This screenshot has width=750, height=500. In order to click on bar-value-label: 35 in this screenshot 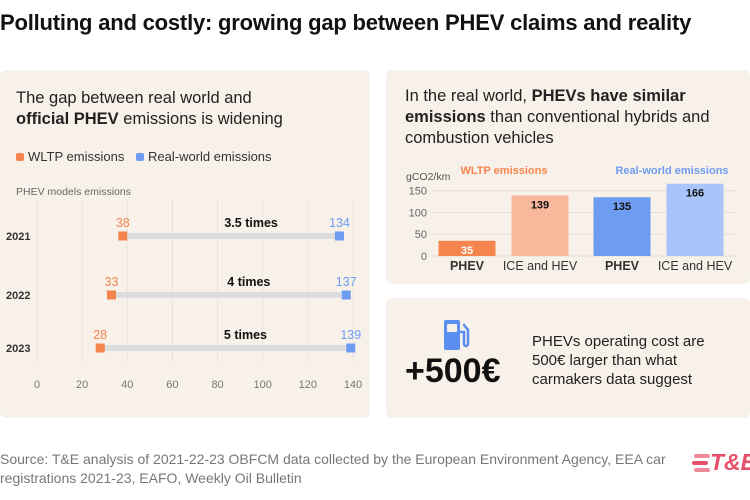, I will do `click(467, 251)`.